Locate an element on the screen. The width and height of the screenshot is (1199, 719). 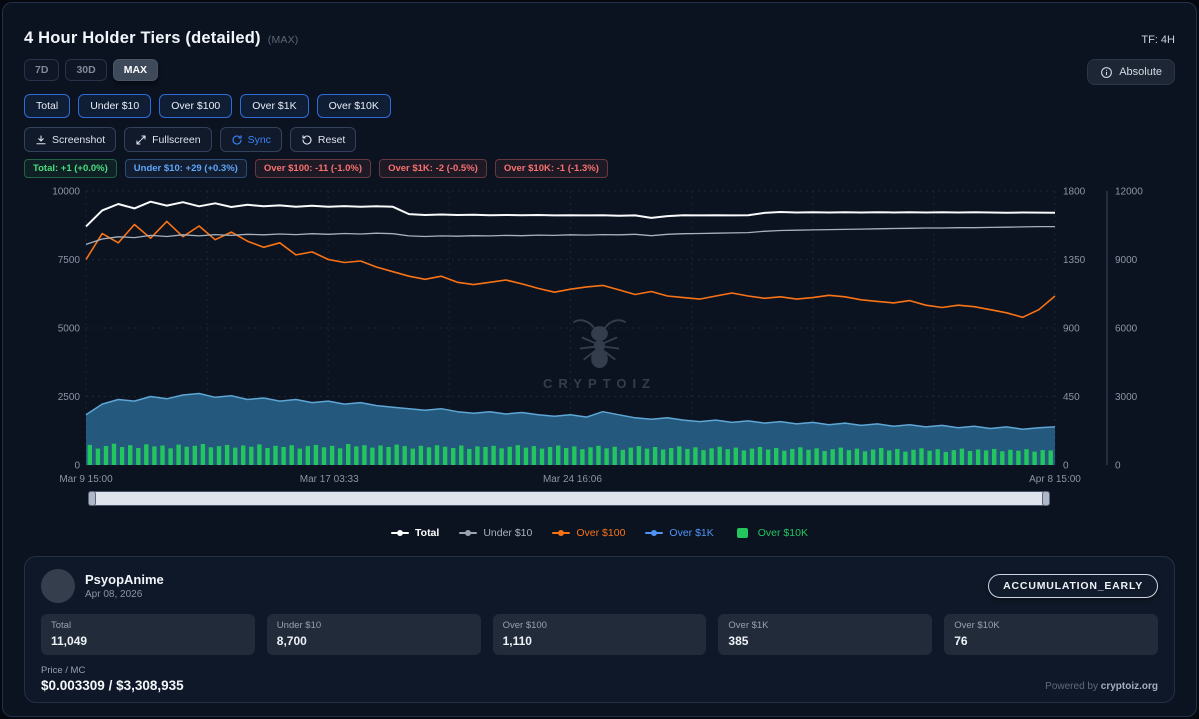
fullscreen-button: Fullscreen is located at coordinates (168, 139).